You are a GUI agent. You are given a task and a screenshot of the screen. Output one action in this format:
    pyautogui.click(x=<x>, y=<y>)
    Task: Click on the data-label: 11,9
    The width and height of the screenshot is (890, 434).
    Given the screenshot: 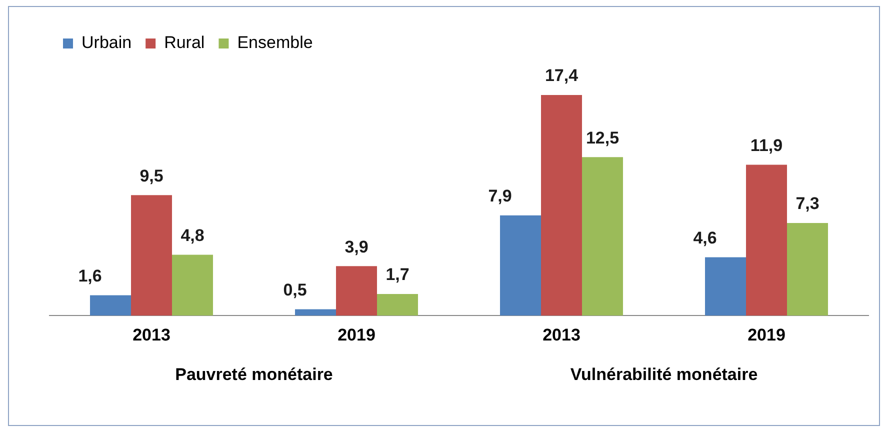 What is the action you would take?
    pyautogui.click(x=766, y=145)
    